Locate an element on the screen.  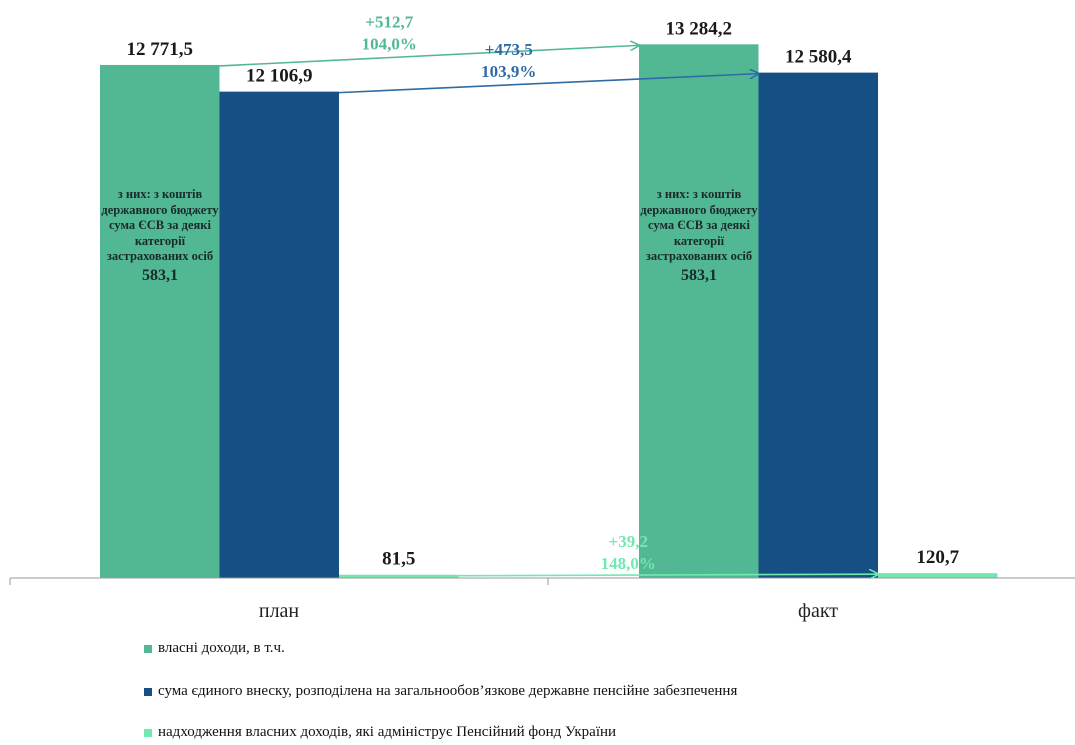
category-label-fact: факт is located at coordinates (818, 611).